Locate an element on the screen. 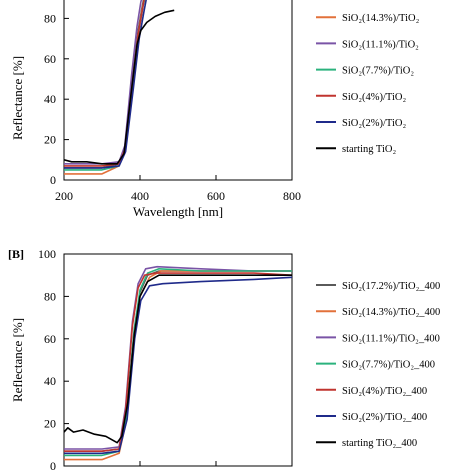  legend-label-3: SiO₂(7.7%)/TiO₂ is located at coordinates (378, 71).